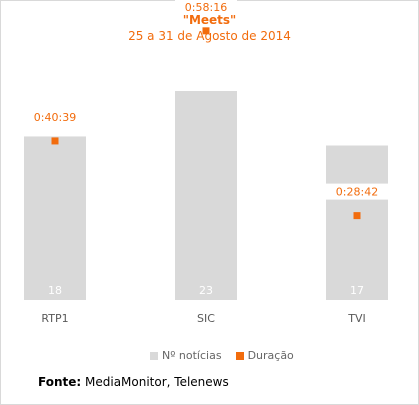  I want to click on category-label: TVI, so click(356, 318).